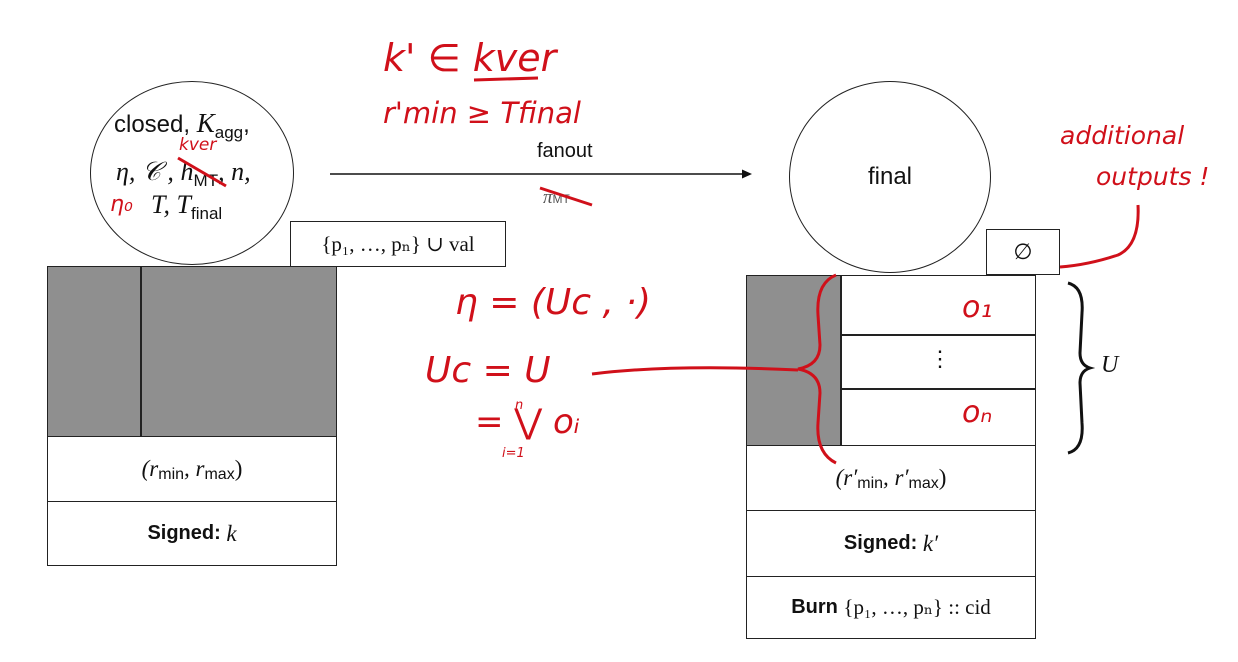  I want to click on additional-annotation: additional, so click(1122, 135).